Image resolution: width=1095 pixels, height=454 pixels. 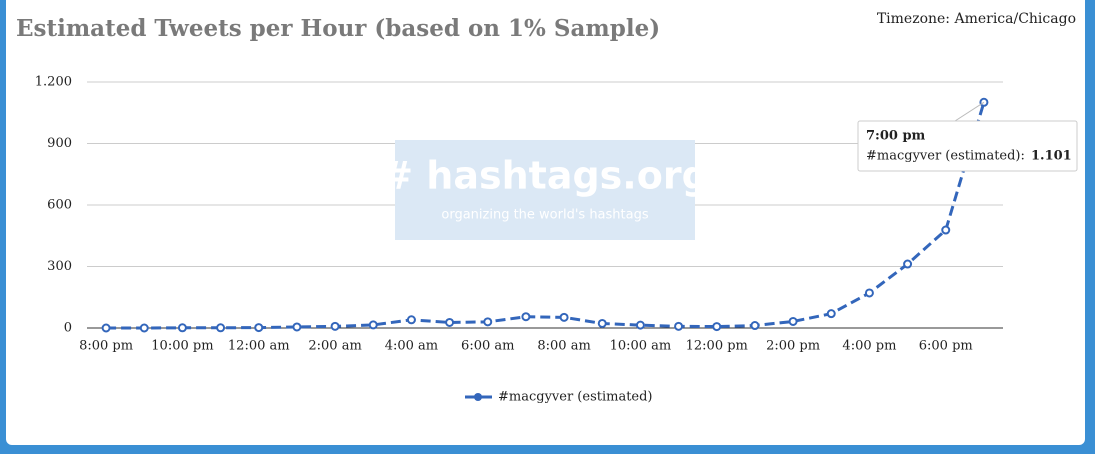 I want to click on tooltip-pointer, so click(x=969, y=111).